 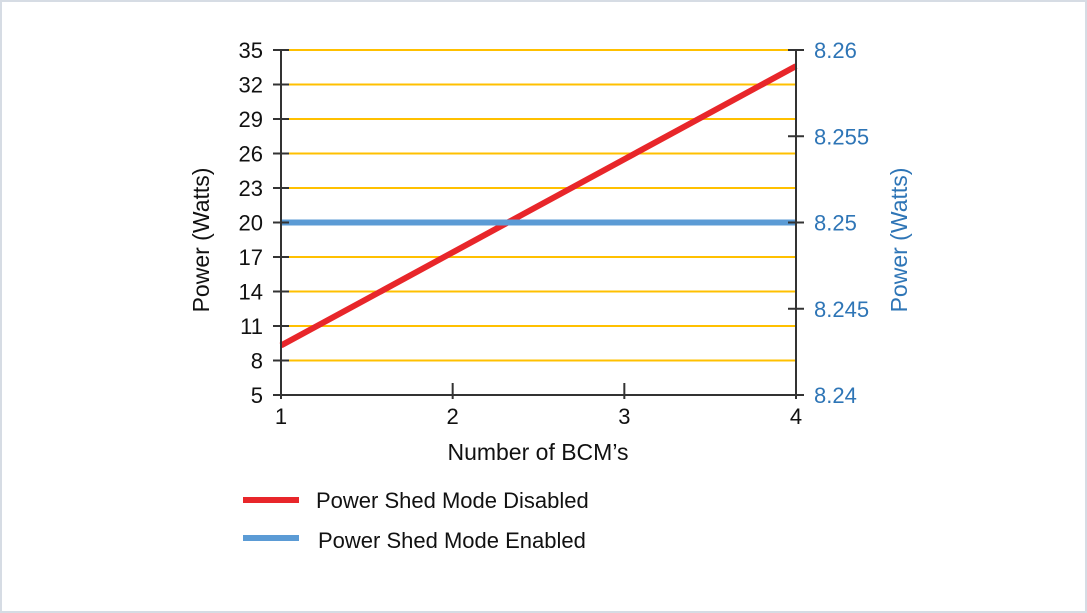 What do you see at coordinates (251, 154) in the screenshot?
I see `y-left-tick-label: 26` at bounding box center [251, 154].